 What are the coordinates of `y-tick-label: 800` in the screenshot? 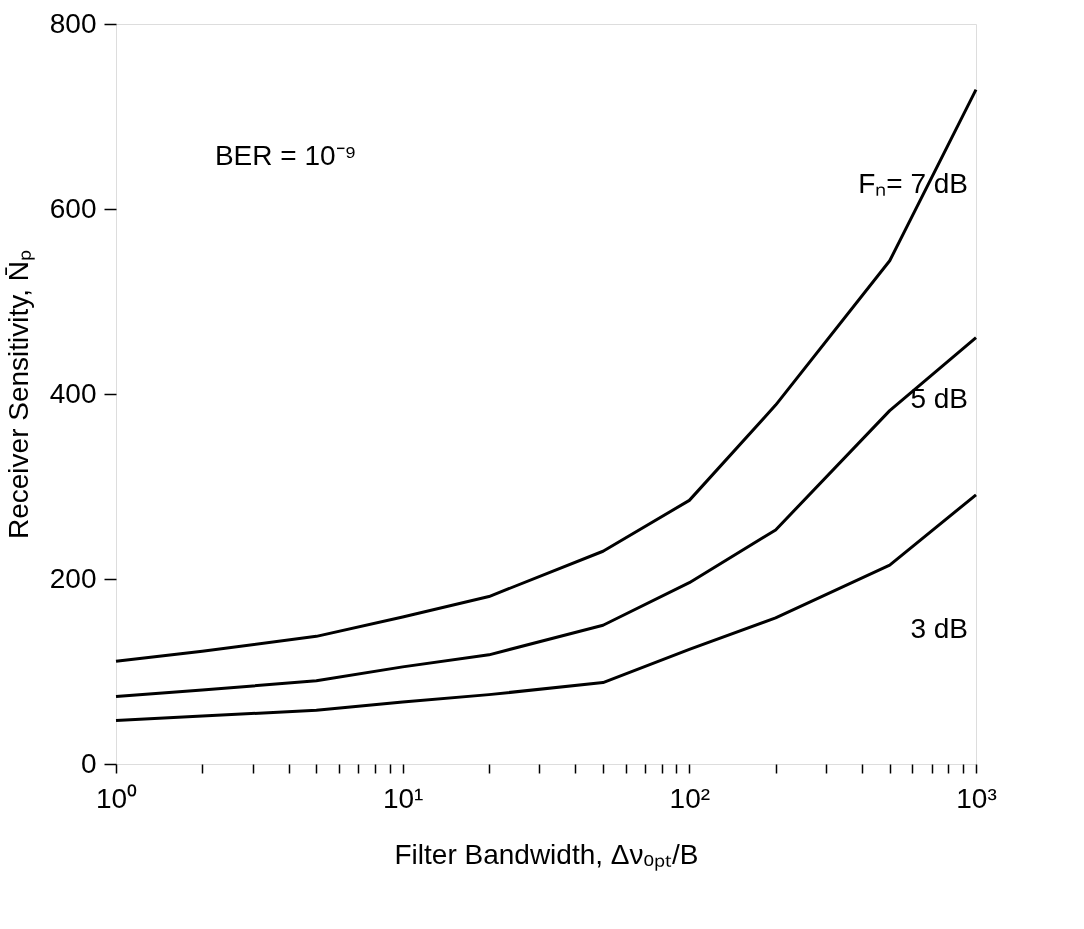 It's located at (73, 23).